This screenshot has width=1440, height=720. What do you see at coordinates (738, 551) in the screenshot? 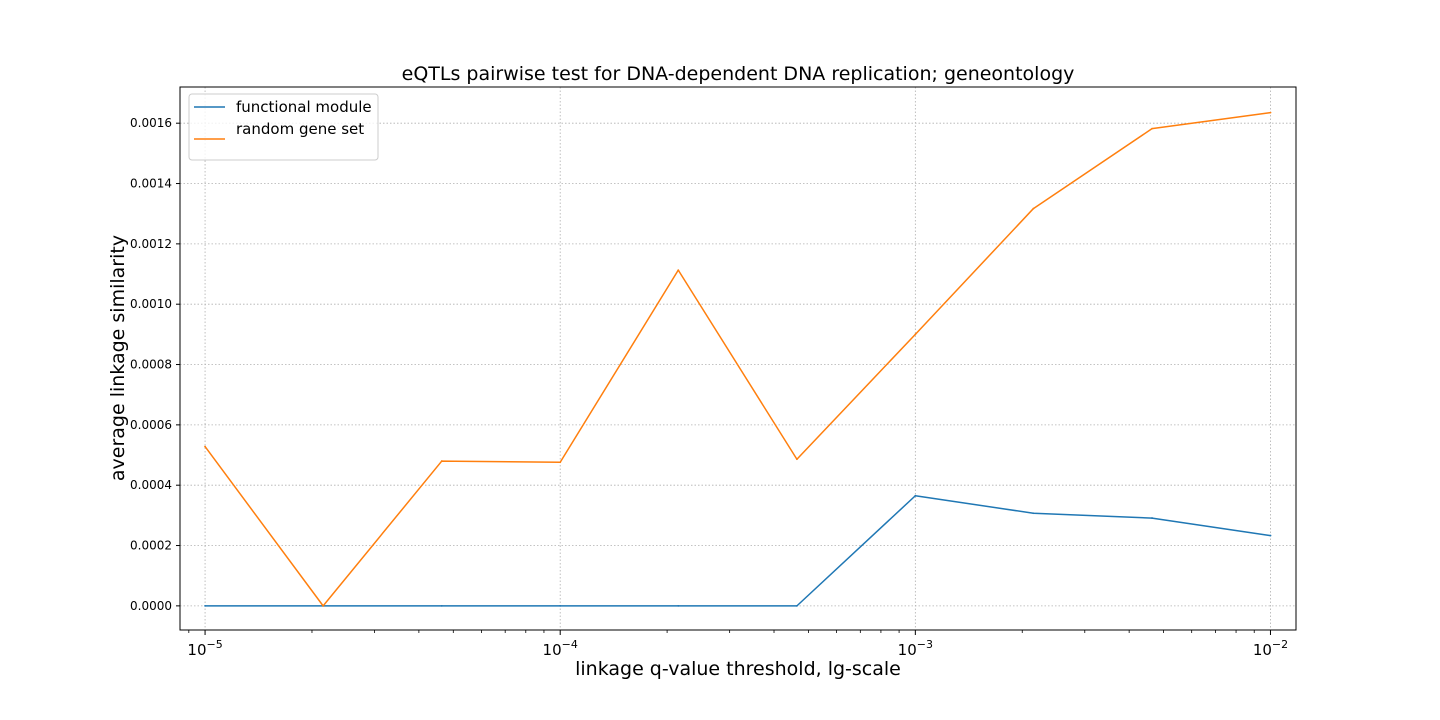
I see `series-line-functional-module` at bounding box center [738, 551].